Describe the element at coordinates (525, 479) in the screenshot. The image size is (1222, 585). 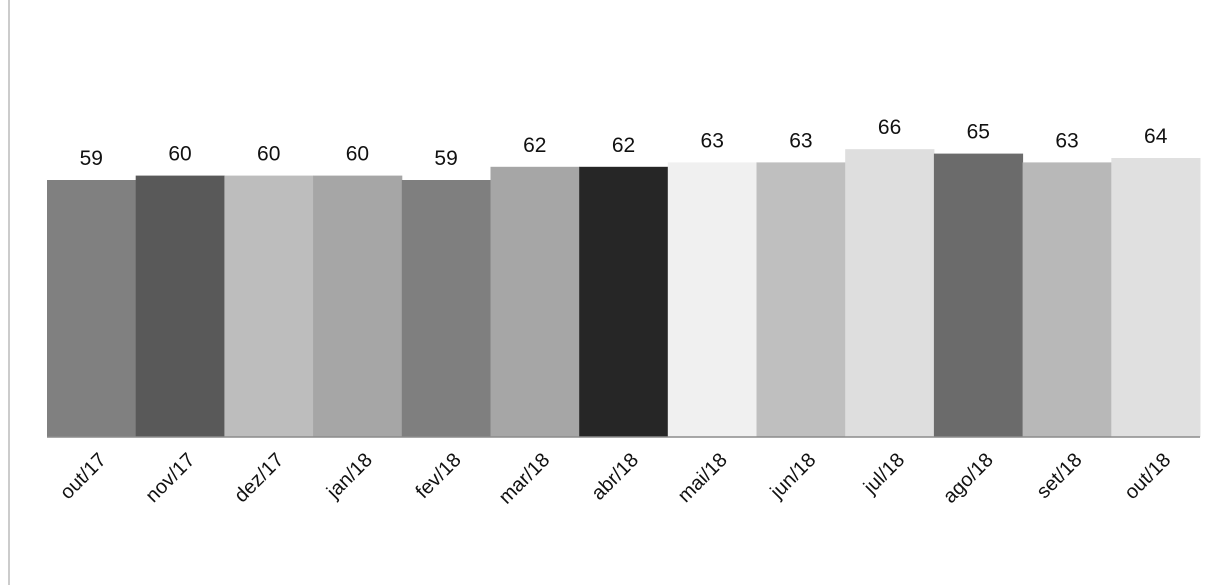
I see `x-tick-label: mar/18` at that location.